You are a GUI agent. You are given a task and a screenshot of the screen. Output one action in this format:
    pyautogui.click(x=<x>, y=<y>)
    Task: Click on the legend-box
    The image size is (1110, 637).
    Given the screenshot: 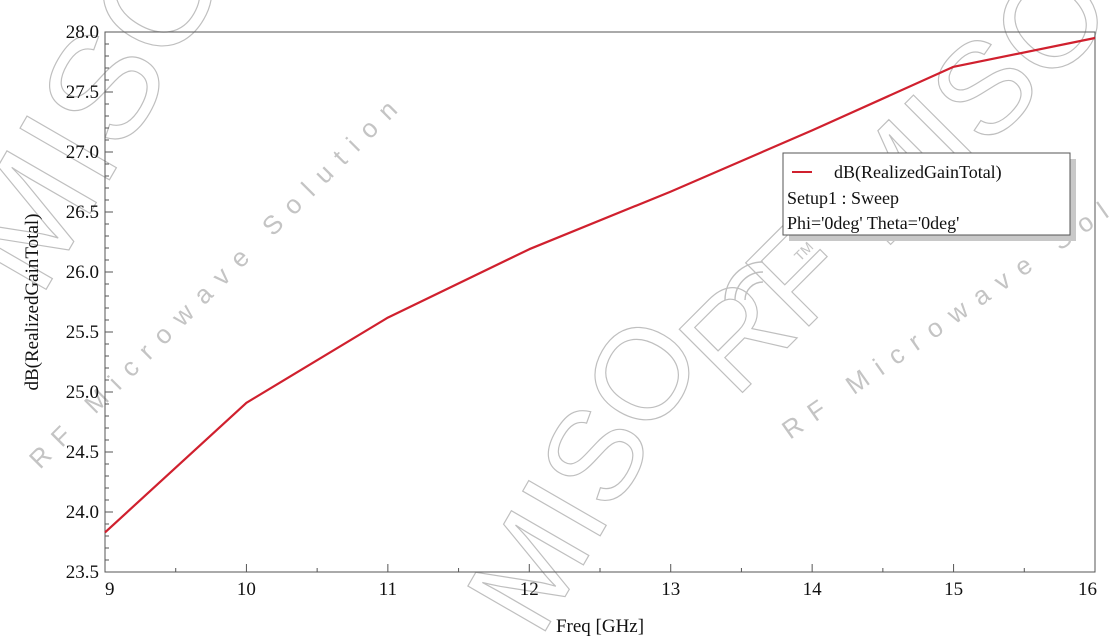 What is the action you would take?
    pyautogui.click(x=926, y=194)
    